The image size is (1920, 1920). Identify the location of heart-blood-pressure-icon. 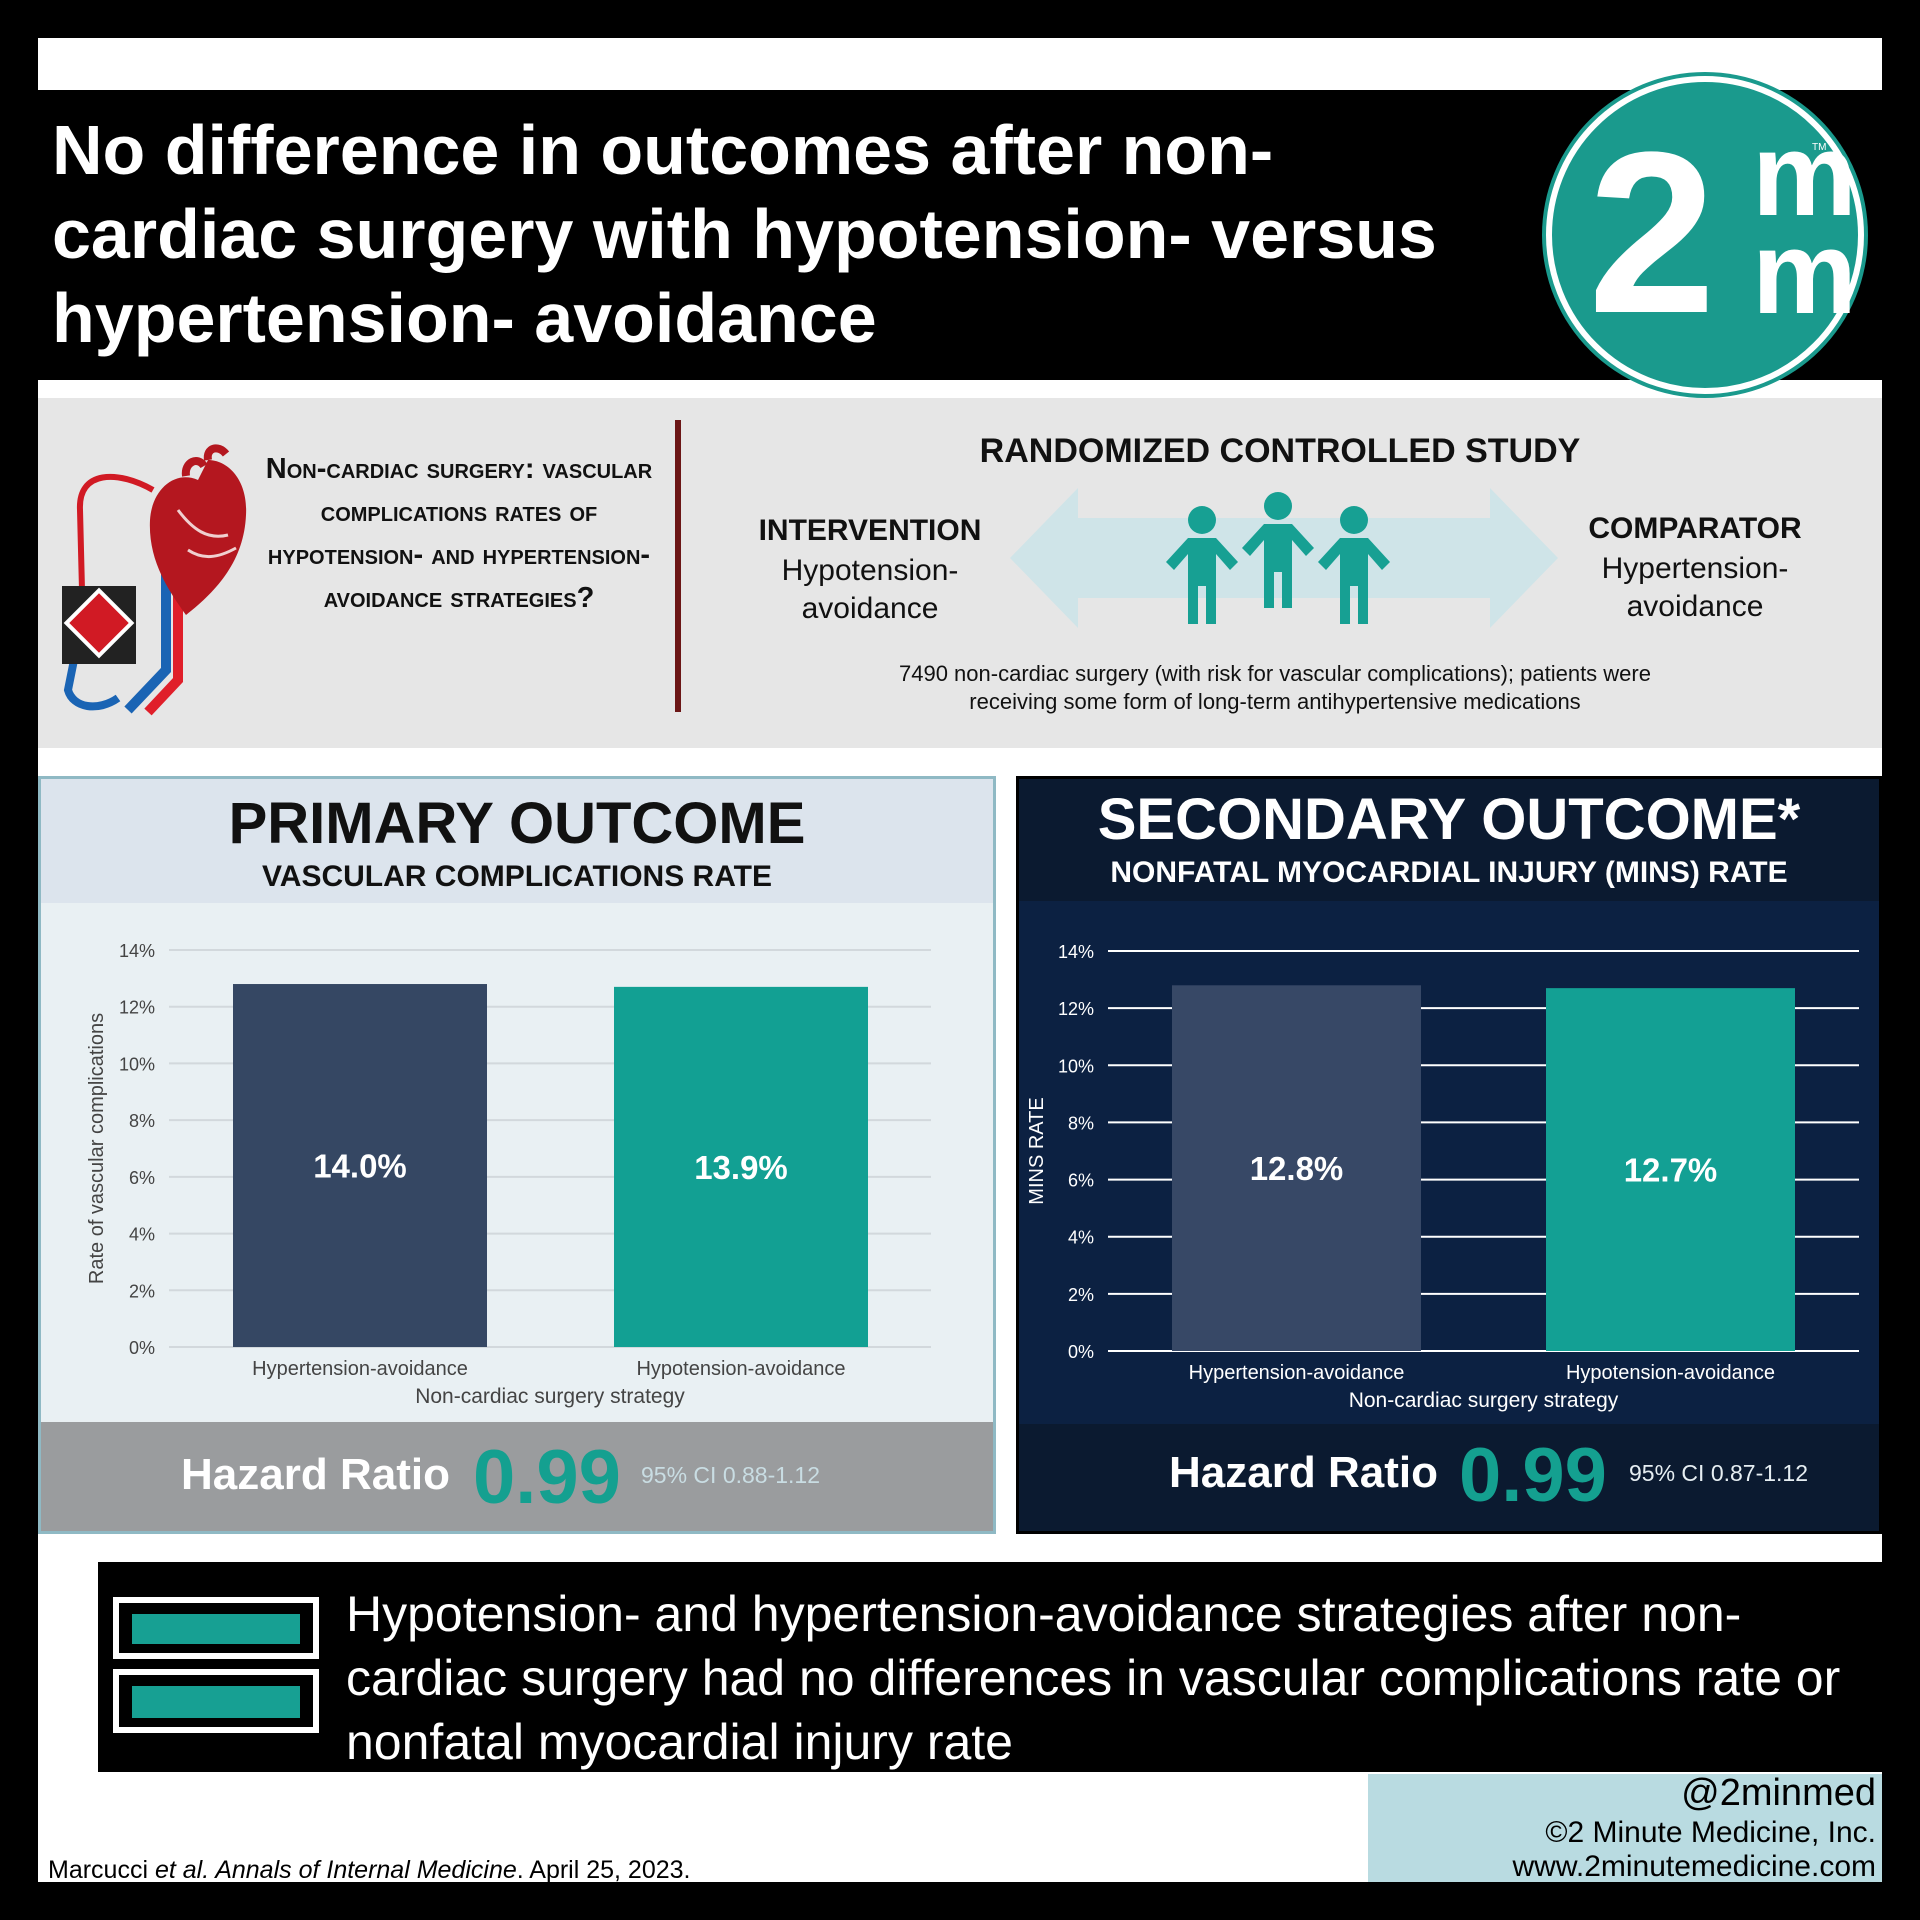
(154, 580).